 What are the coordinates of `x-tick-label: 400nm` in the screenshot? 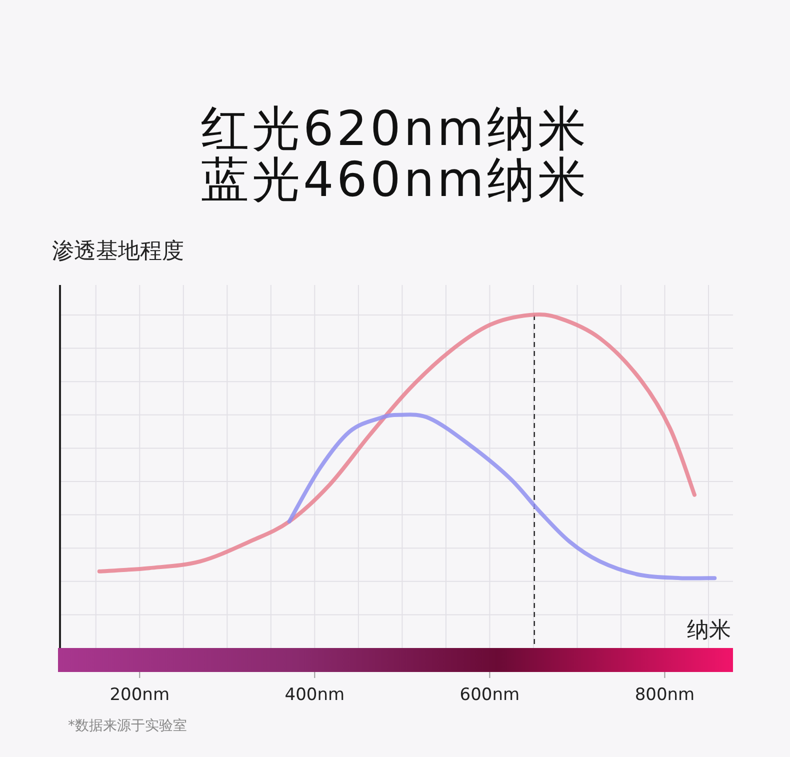 It's located at (314, 695).